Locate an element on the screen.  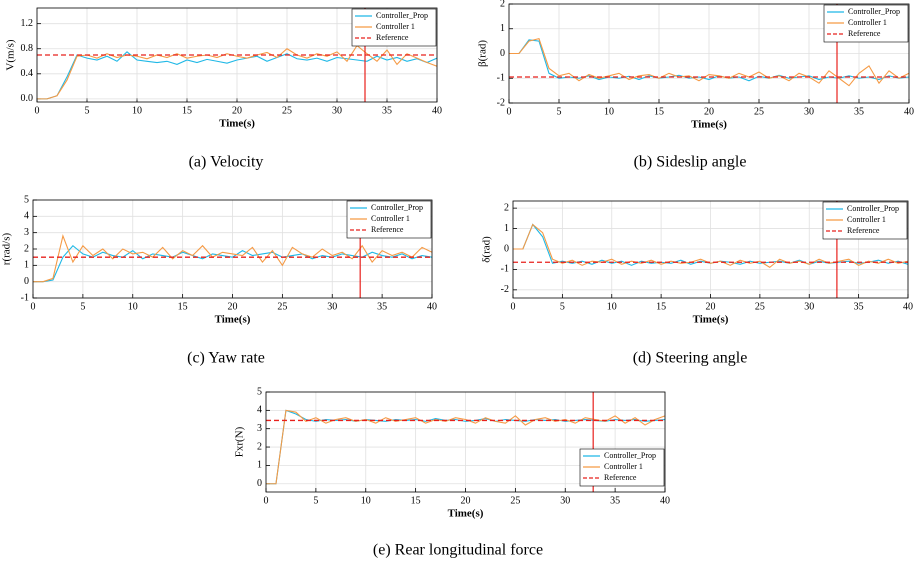
y-tick-label: 0.4 is located at coordinates (27, 73).